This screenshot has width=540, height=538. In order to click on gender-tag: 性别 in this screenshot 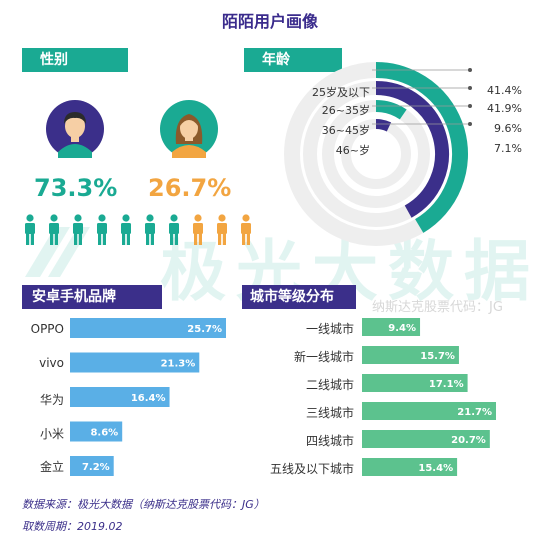, I will do `click(75, 60)`.